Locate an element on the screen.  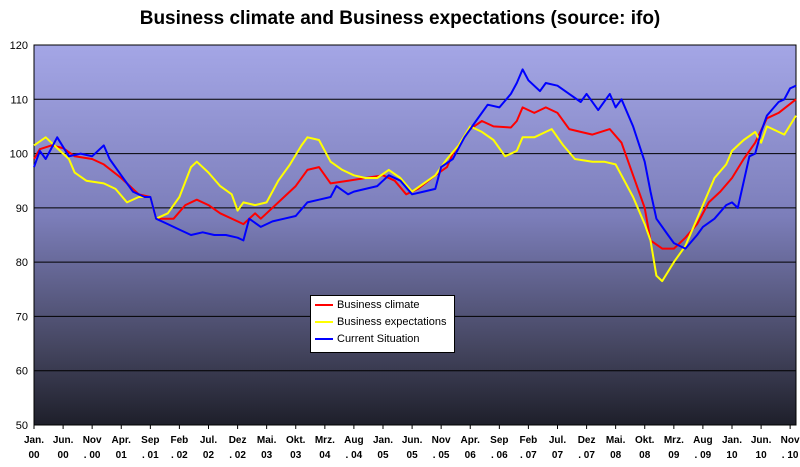
legend-item-current-situation: Current Situation is located at coordinates (367, 341).